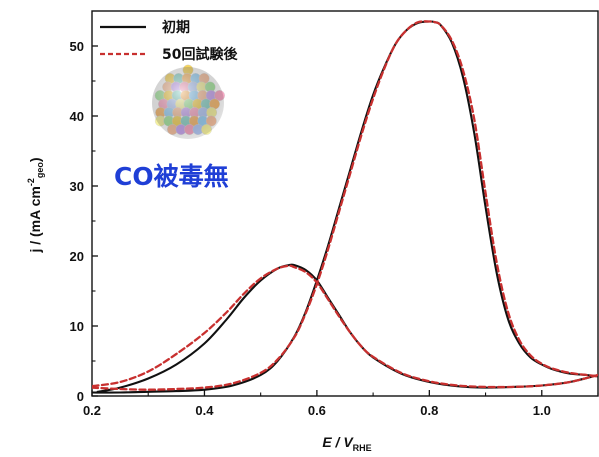 Image resolution: width=599 pixels, height=457 pixels. I want to click on x-tick-label: 0.6, so click(317, 410).